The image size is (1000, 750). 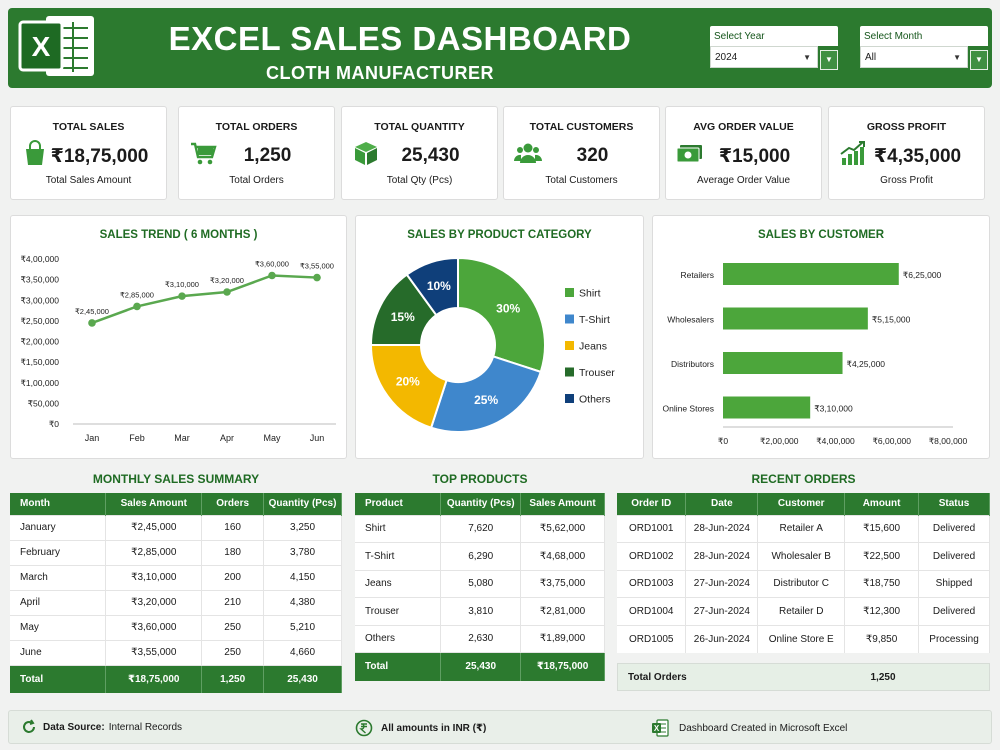 What do you see at coordinates (689, 409) in the screenshot?
I see `y-category-label: Online Stores` at bounding box center [689, 409].